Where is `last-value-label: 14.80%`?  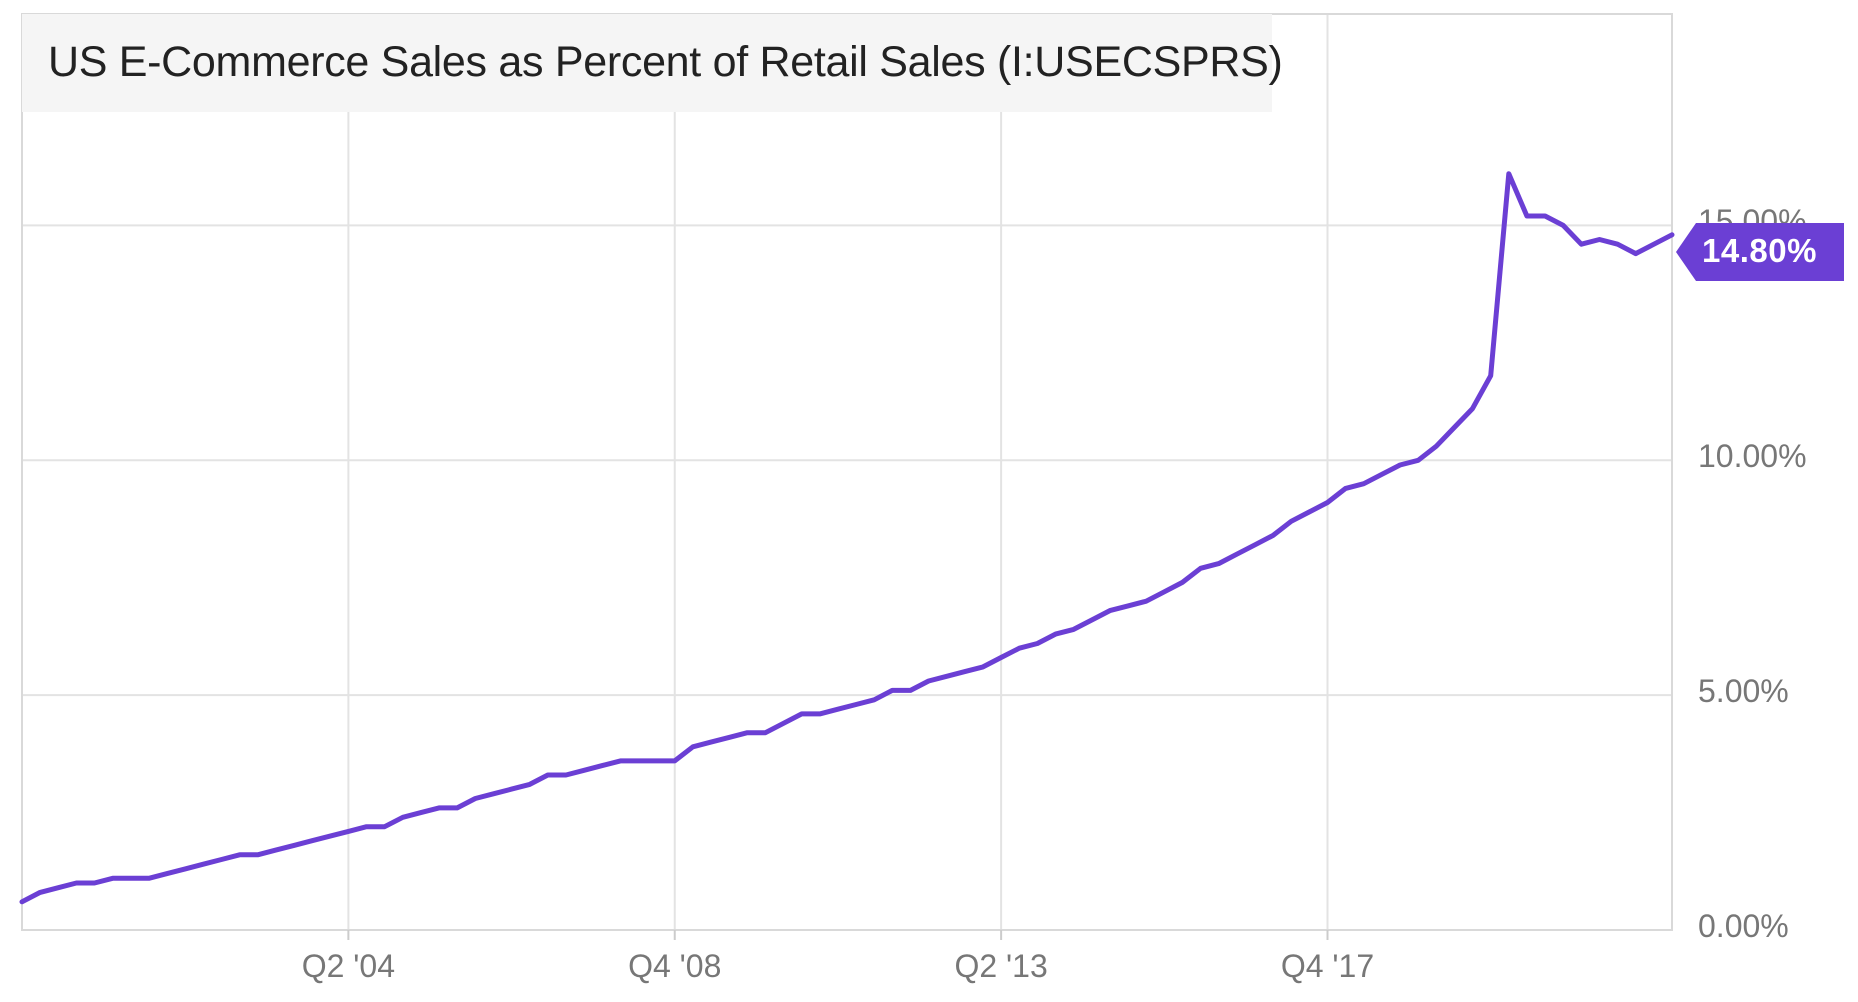
last-value-label: 14.80% is located at coordinates (1759, 250).